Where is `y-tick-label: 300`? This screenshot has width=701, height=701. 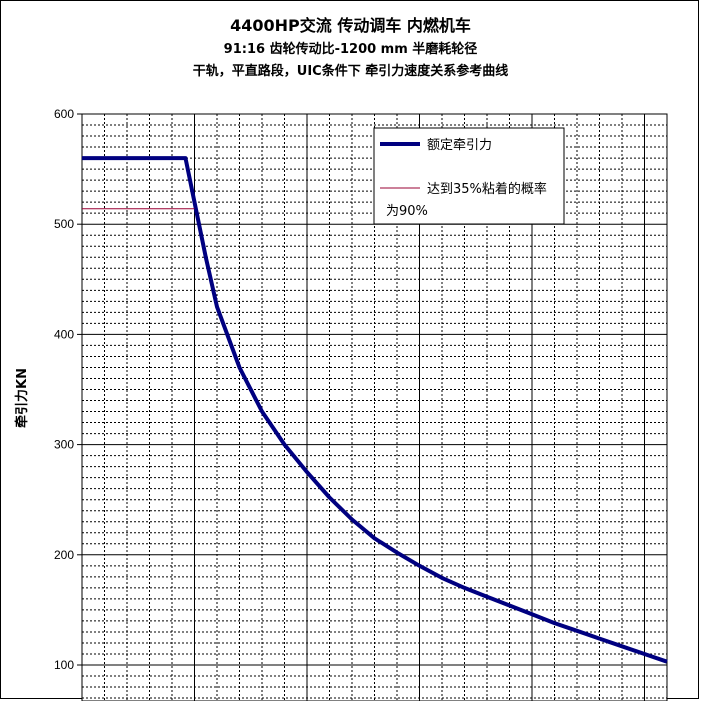
y-tick-label: 300 is located at coordinates (64, 445).